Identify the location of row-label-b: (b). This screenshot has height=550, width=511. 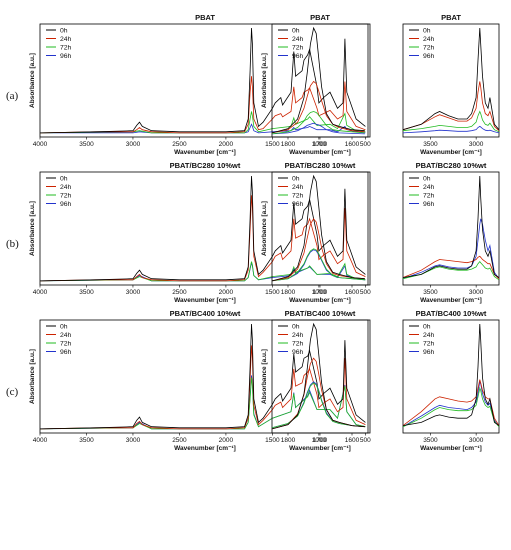
(12, 244).